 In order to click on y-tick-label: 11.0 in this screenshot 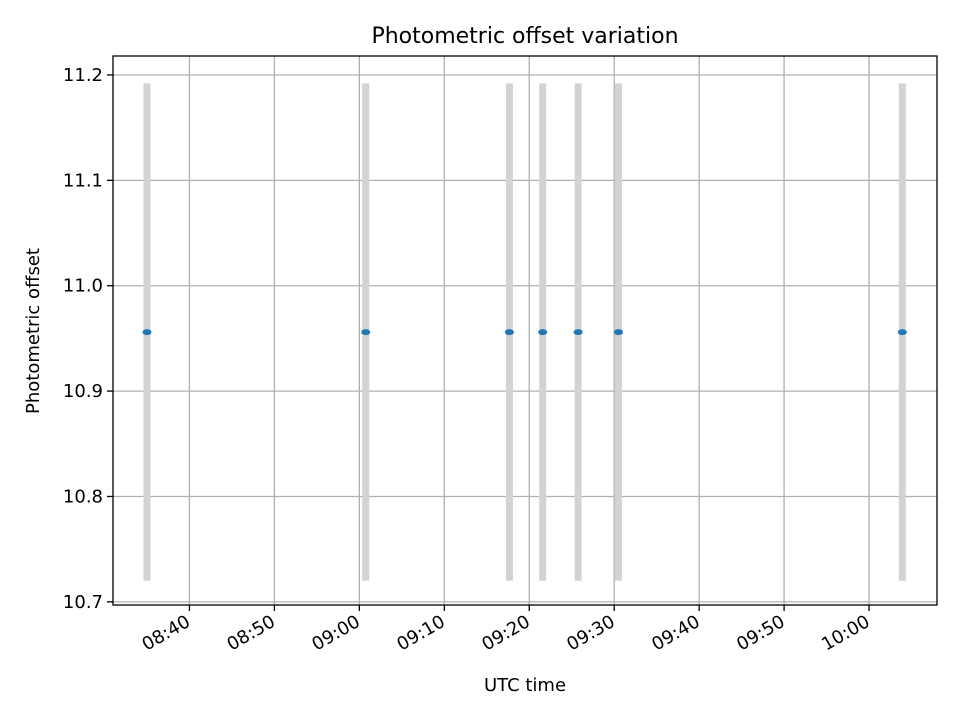, I will do `click(83, 286)`.